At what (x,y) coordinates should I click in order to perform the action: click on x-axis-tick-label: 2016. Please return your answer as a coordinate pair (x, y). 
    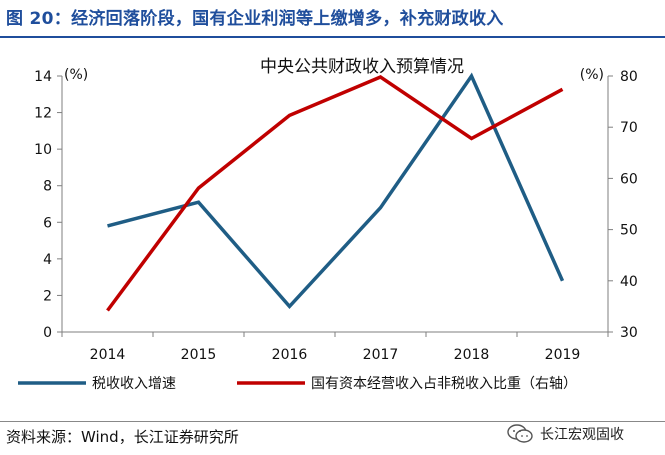
    Looking at the image, I should click on (290, 355).